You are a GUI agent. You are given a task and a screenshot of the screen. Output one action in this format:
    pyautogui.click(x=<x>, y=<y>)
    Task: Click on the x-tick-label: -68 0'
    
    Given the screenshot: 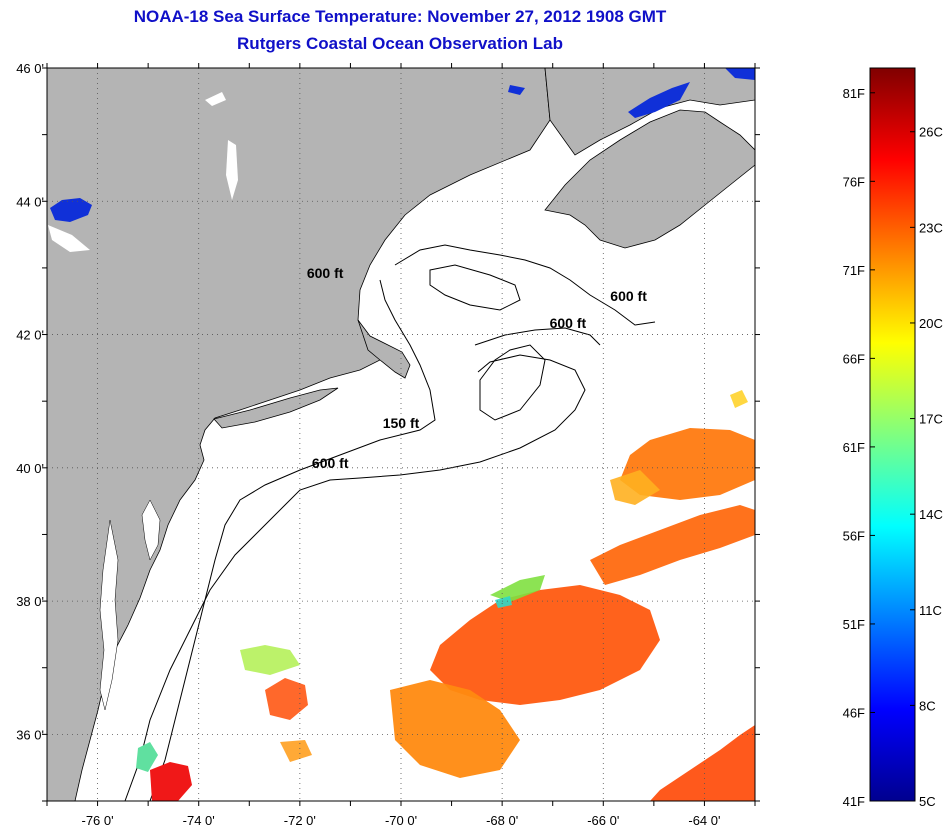 What is the action you would take?
    pyautogui.click(x=502, y=820)
    